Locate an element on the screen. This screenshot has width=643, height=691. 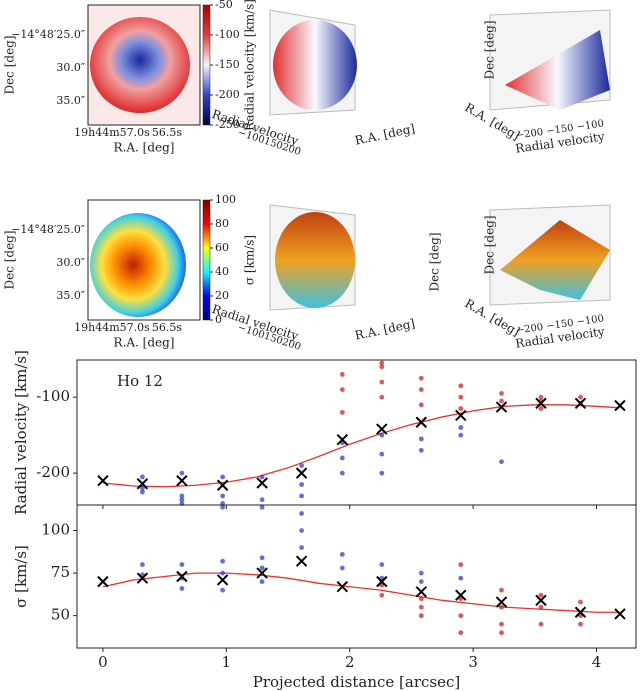
y-tick-label: 100 is located at coordinates (55, 530).